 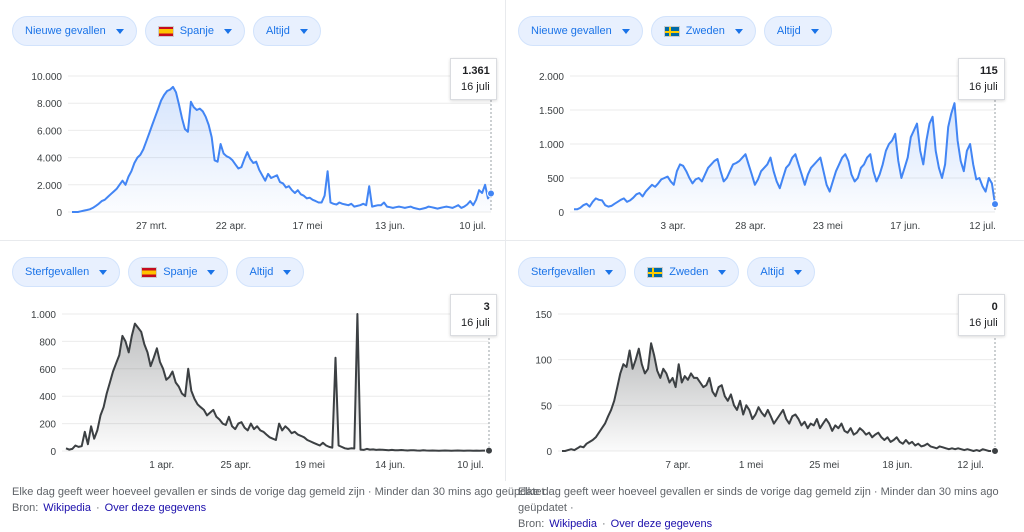 I want to click on x-tick-label: 28 apr., so click(x=750, y=226).